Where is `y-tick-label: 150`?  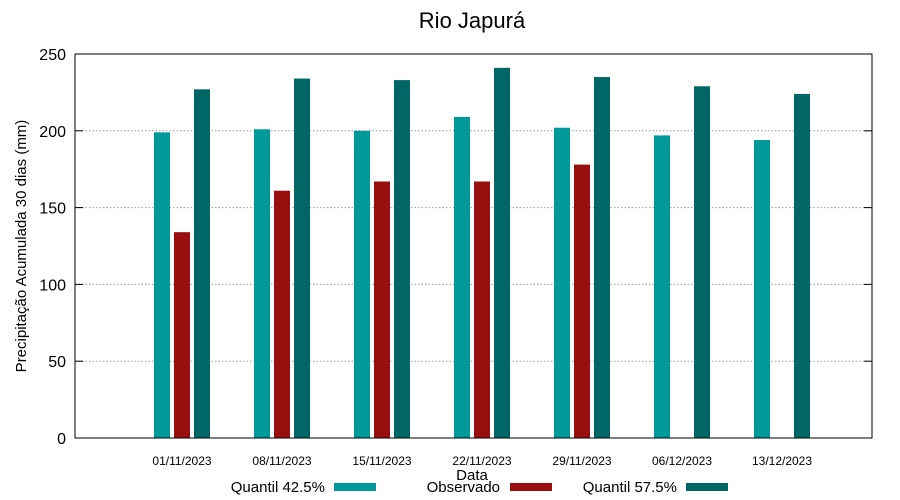
y-tick-label: 150 is located at coordinates (52, 209).